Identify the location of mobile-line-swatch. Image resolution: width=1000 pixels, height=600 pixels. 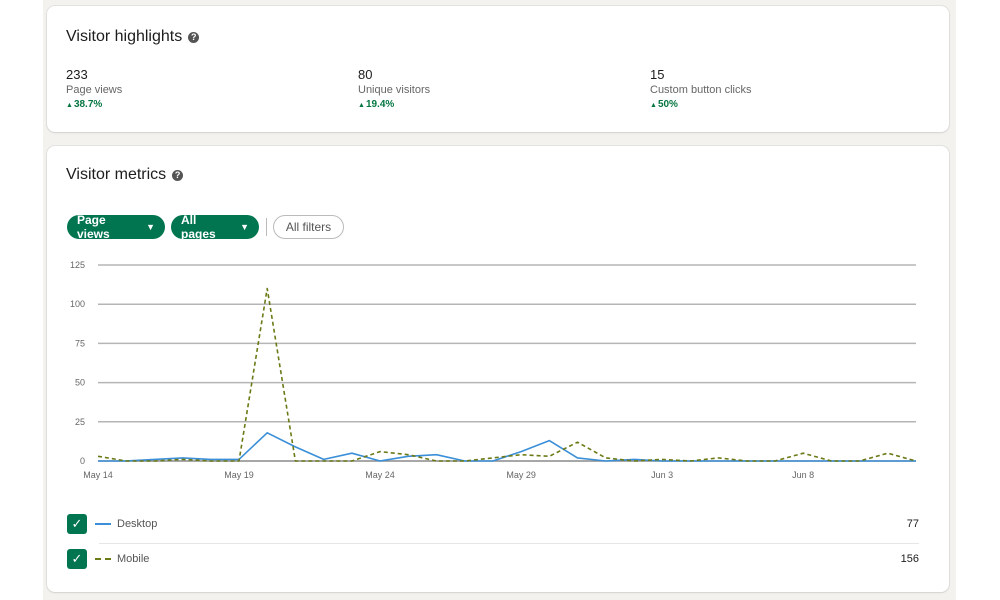
(103, 559).